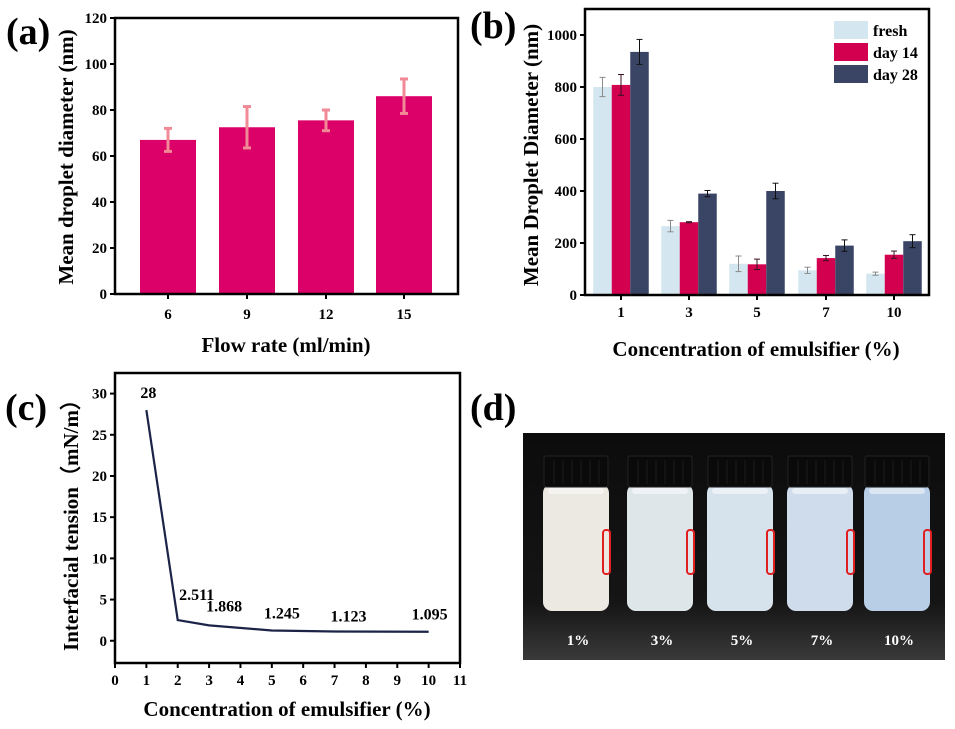  What do you see at coordinates (282, 613) in the screenshot?
I see `data-label: 1.245` at bounding box center [282, 613].